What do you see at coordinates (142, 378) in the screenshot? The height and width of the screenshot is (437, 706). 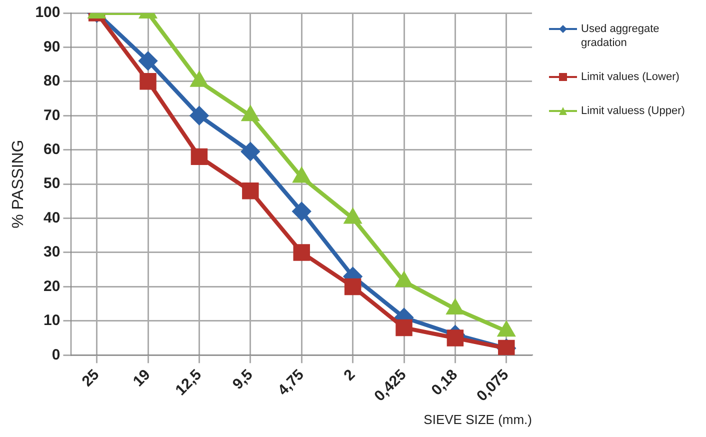 I see `x-tick-label: 19` at bounding box center [142, 378].